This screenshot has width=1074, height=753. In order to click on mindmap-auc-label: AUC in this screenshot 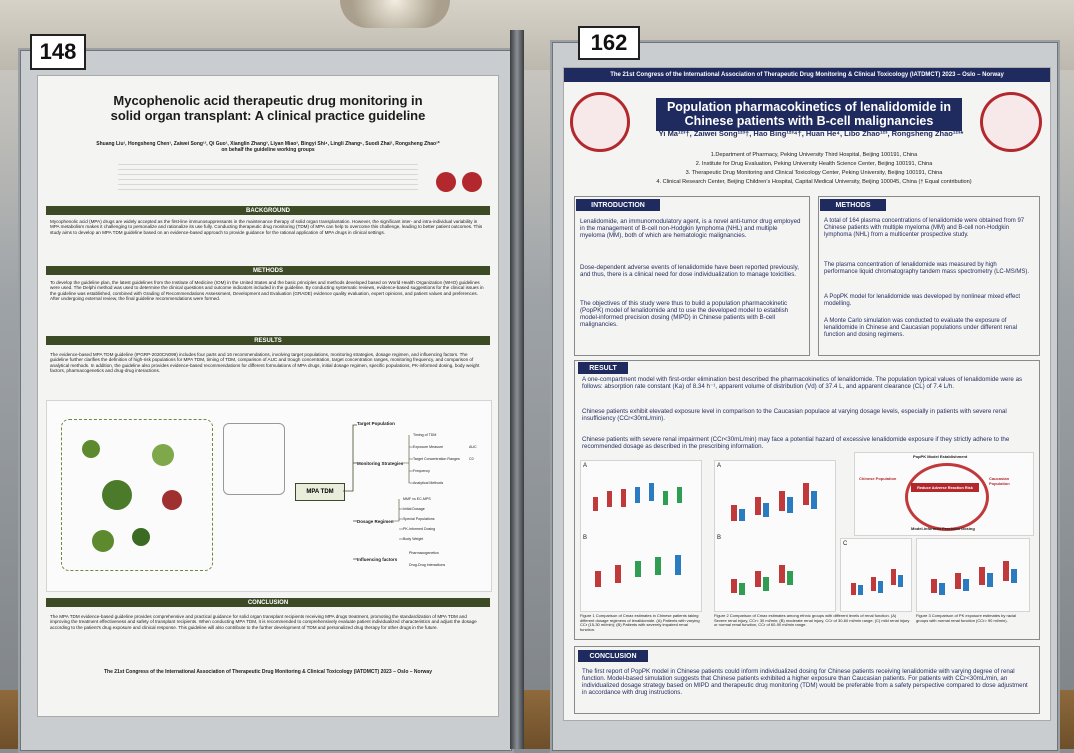, I will do `click(473, 447)`.